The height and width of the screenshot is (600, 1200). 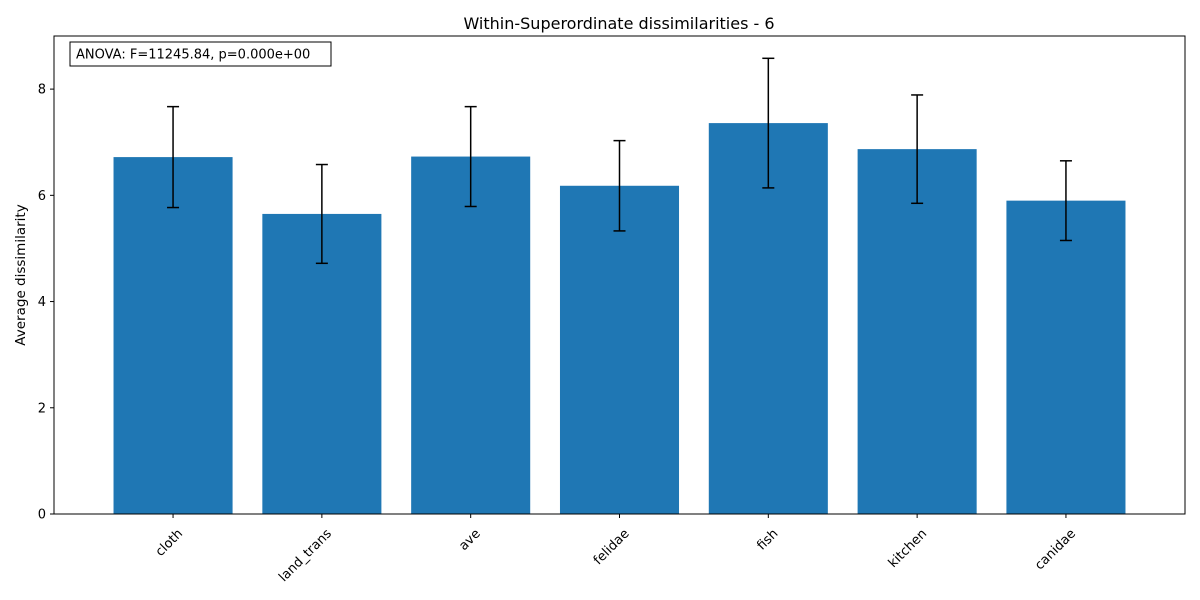 What do you see at coordinates (42, 90) in the screenshot?
I see `y-tick-label-8: 8` at bounding box center [42, 90].